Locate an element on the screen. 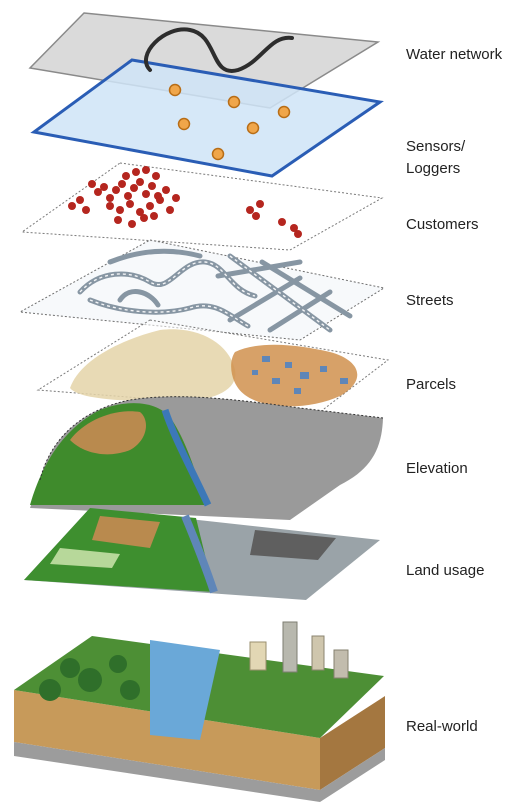 The image size is (530, 809). layer-label-sensors: Sensors/ Loggers is located at coordinates (435, 158).